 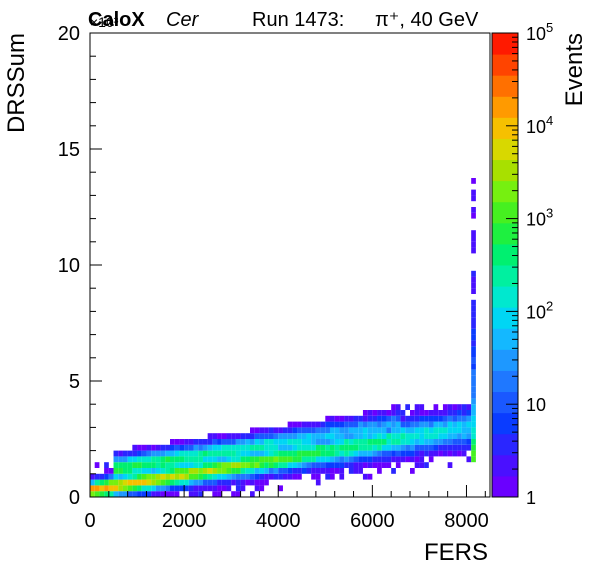 What do you see at coordinates (298, 20) in the screenshot?
I see `run-label: Run 1473:` at bounding box center [298, 20].